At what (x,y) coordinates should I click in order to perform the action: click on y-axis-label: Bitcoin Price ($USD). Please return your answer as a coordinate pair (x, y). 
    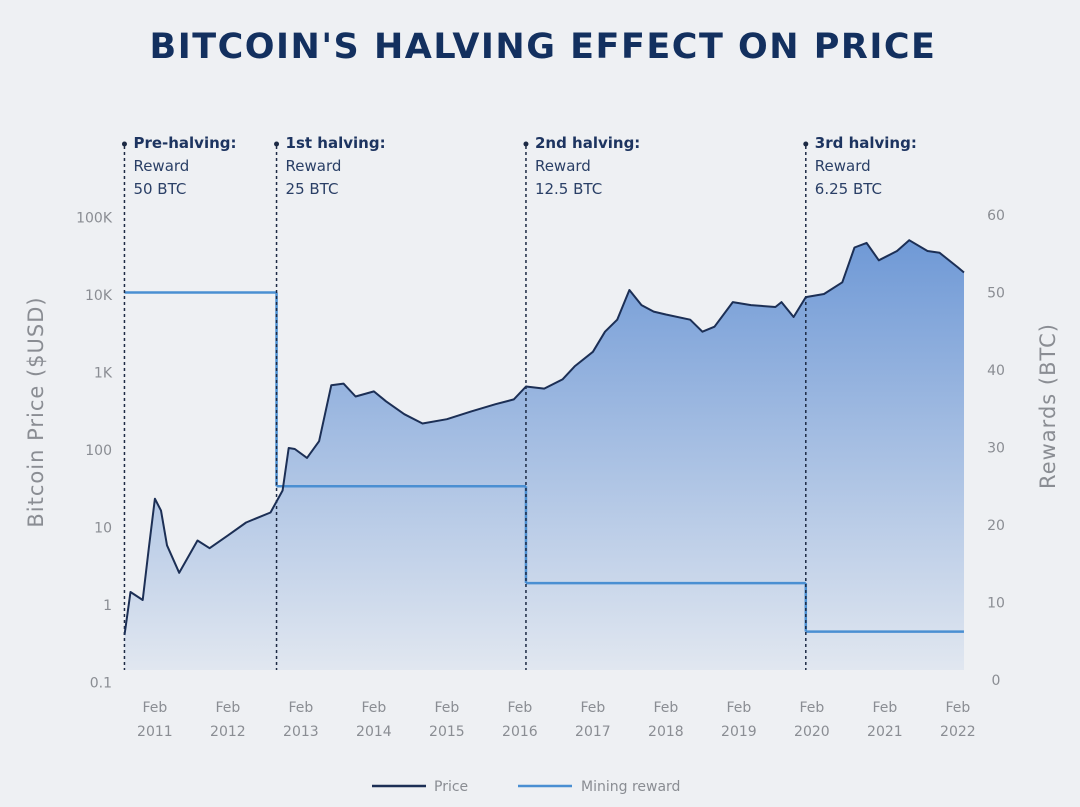
    Looking at the image, I should click on (36, 411).